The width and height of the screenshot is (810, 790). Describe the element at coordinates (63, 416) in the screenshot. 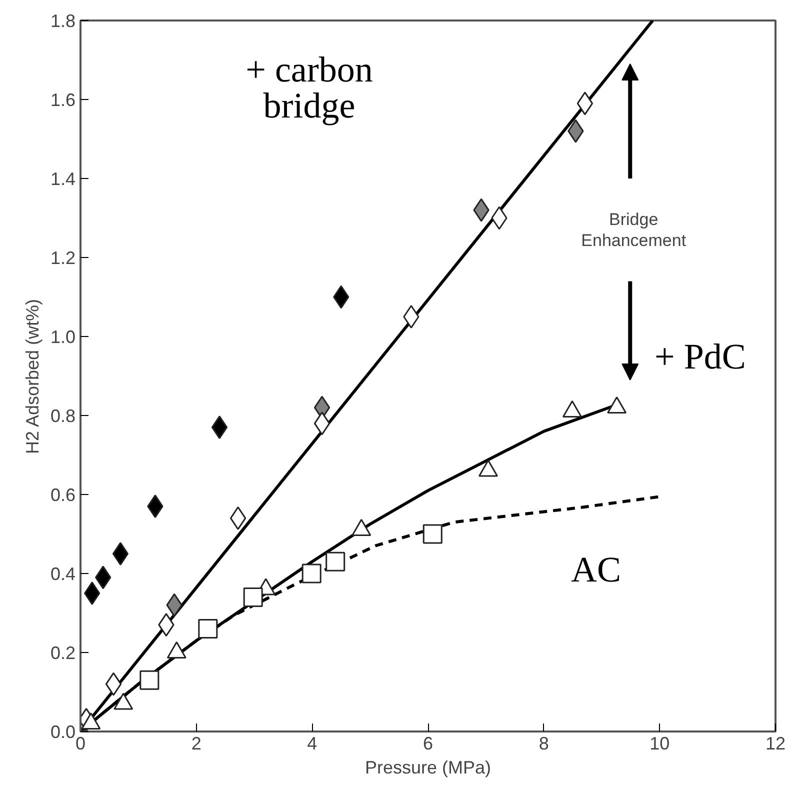

I see `y-tick-label: 0.8` at that location.